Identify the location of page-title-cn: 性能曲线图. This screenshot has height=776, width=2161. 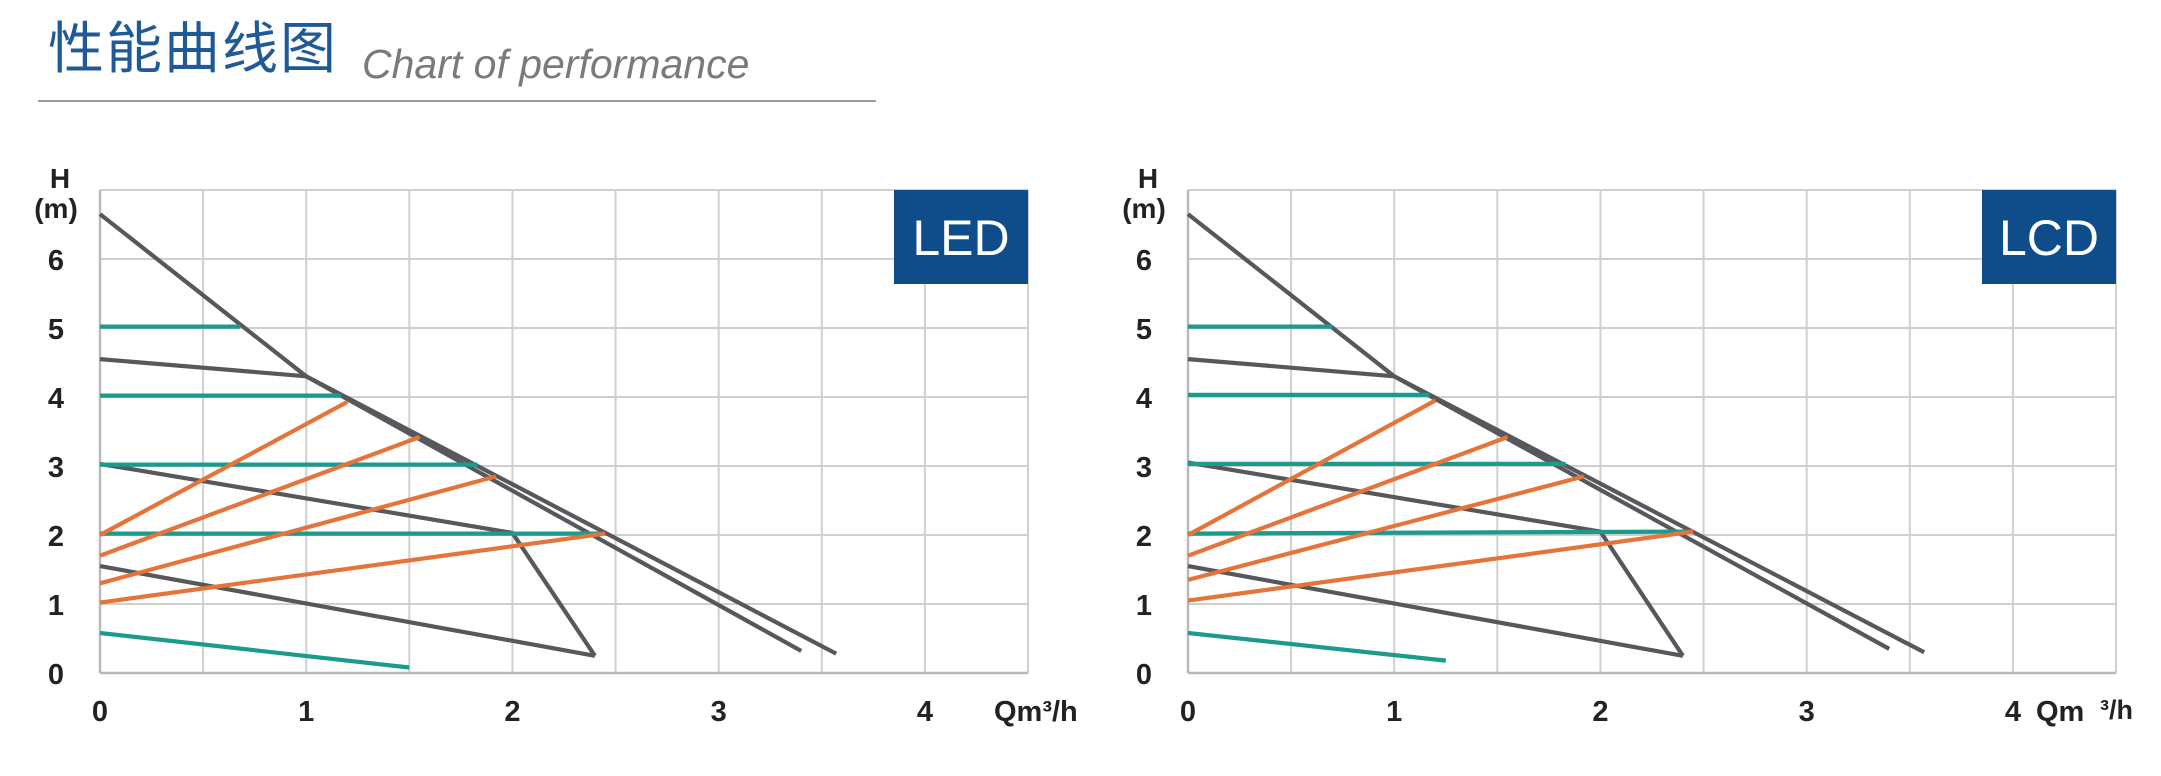
(193, 49).